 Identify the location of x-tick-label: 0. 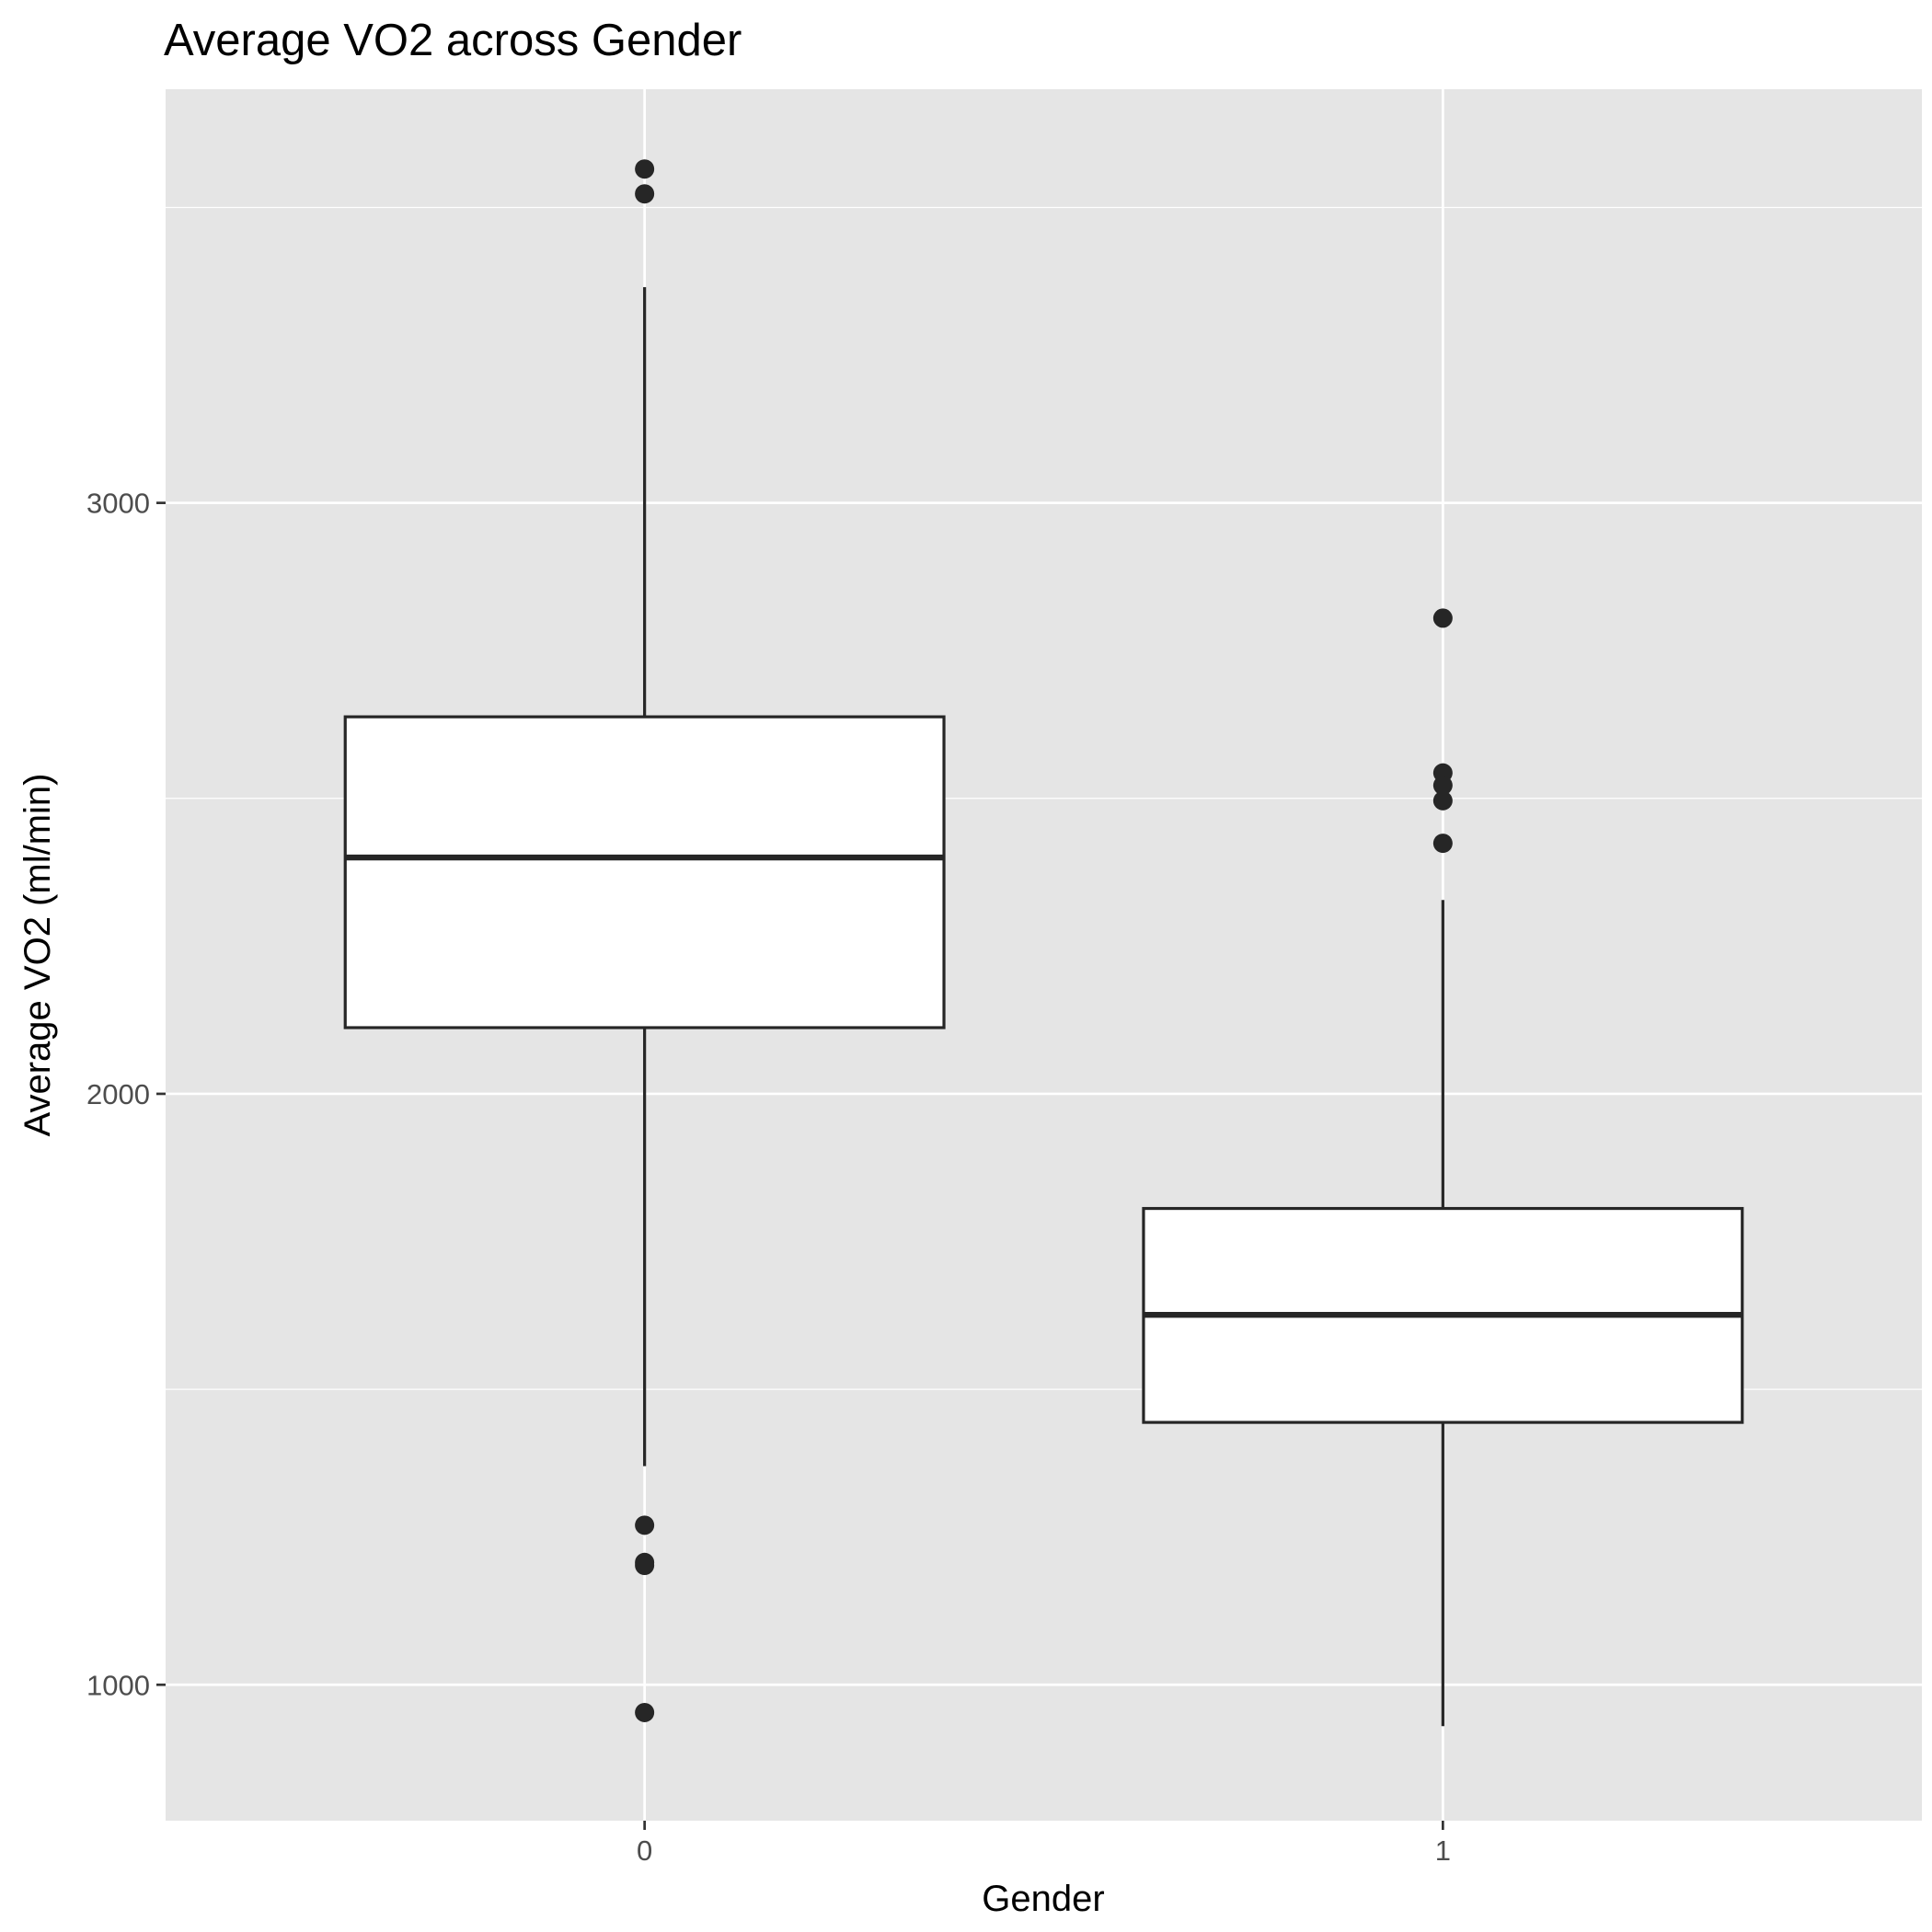
(644, 1850).